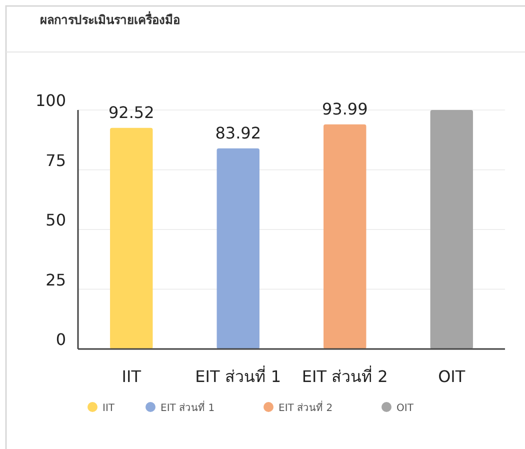  I want to click on legend-label: OIT, so click(405, 408).